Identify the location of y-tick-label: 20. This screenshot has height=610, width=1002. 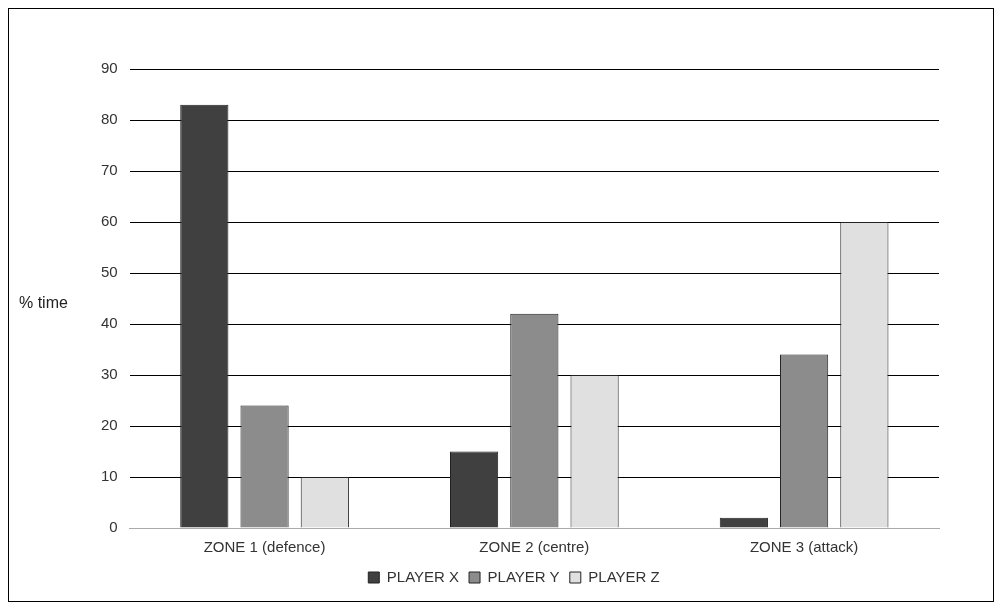
(109, 425).